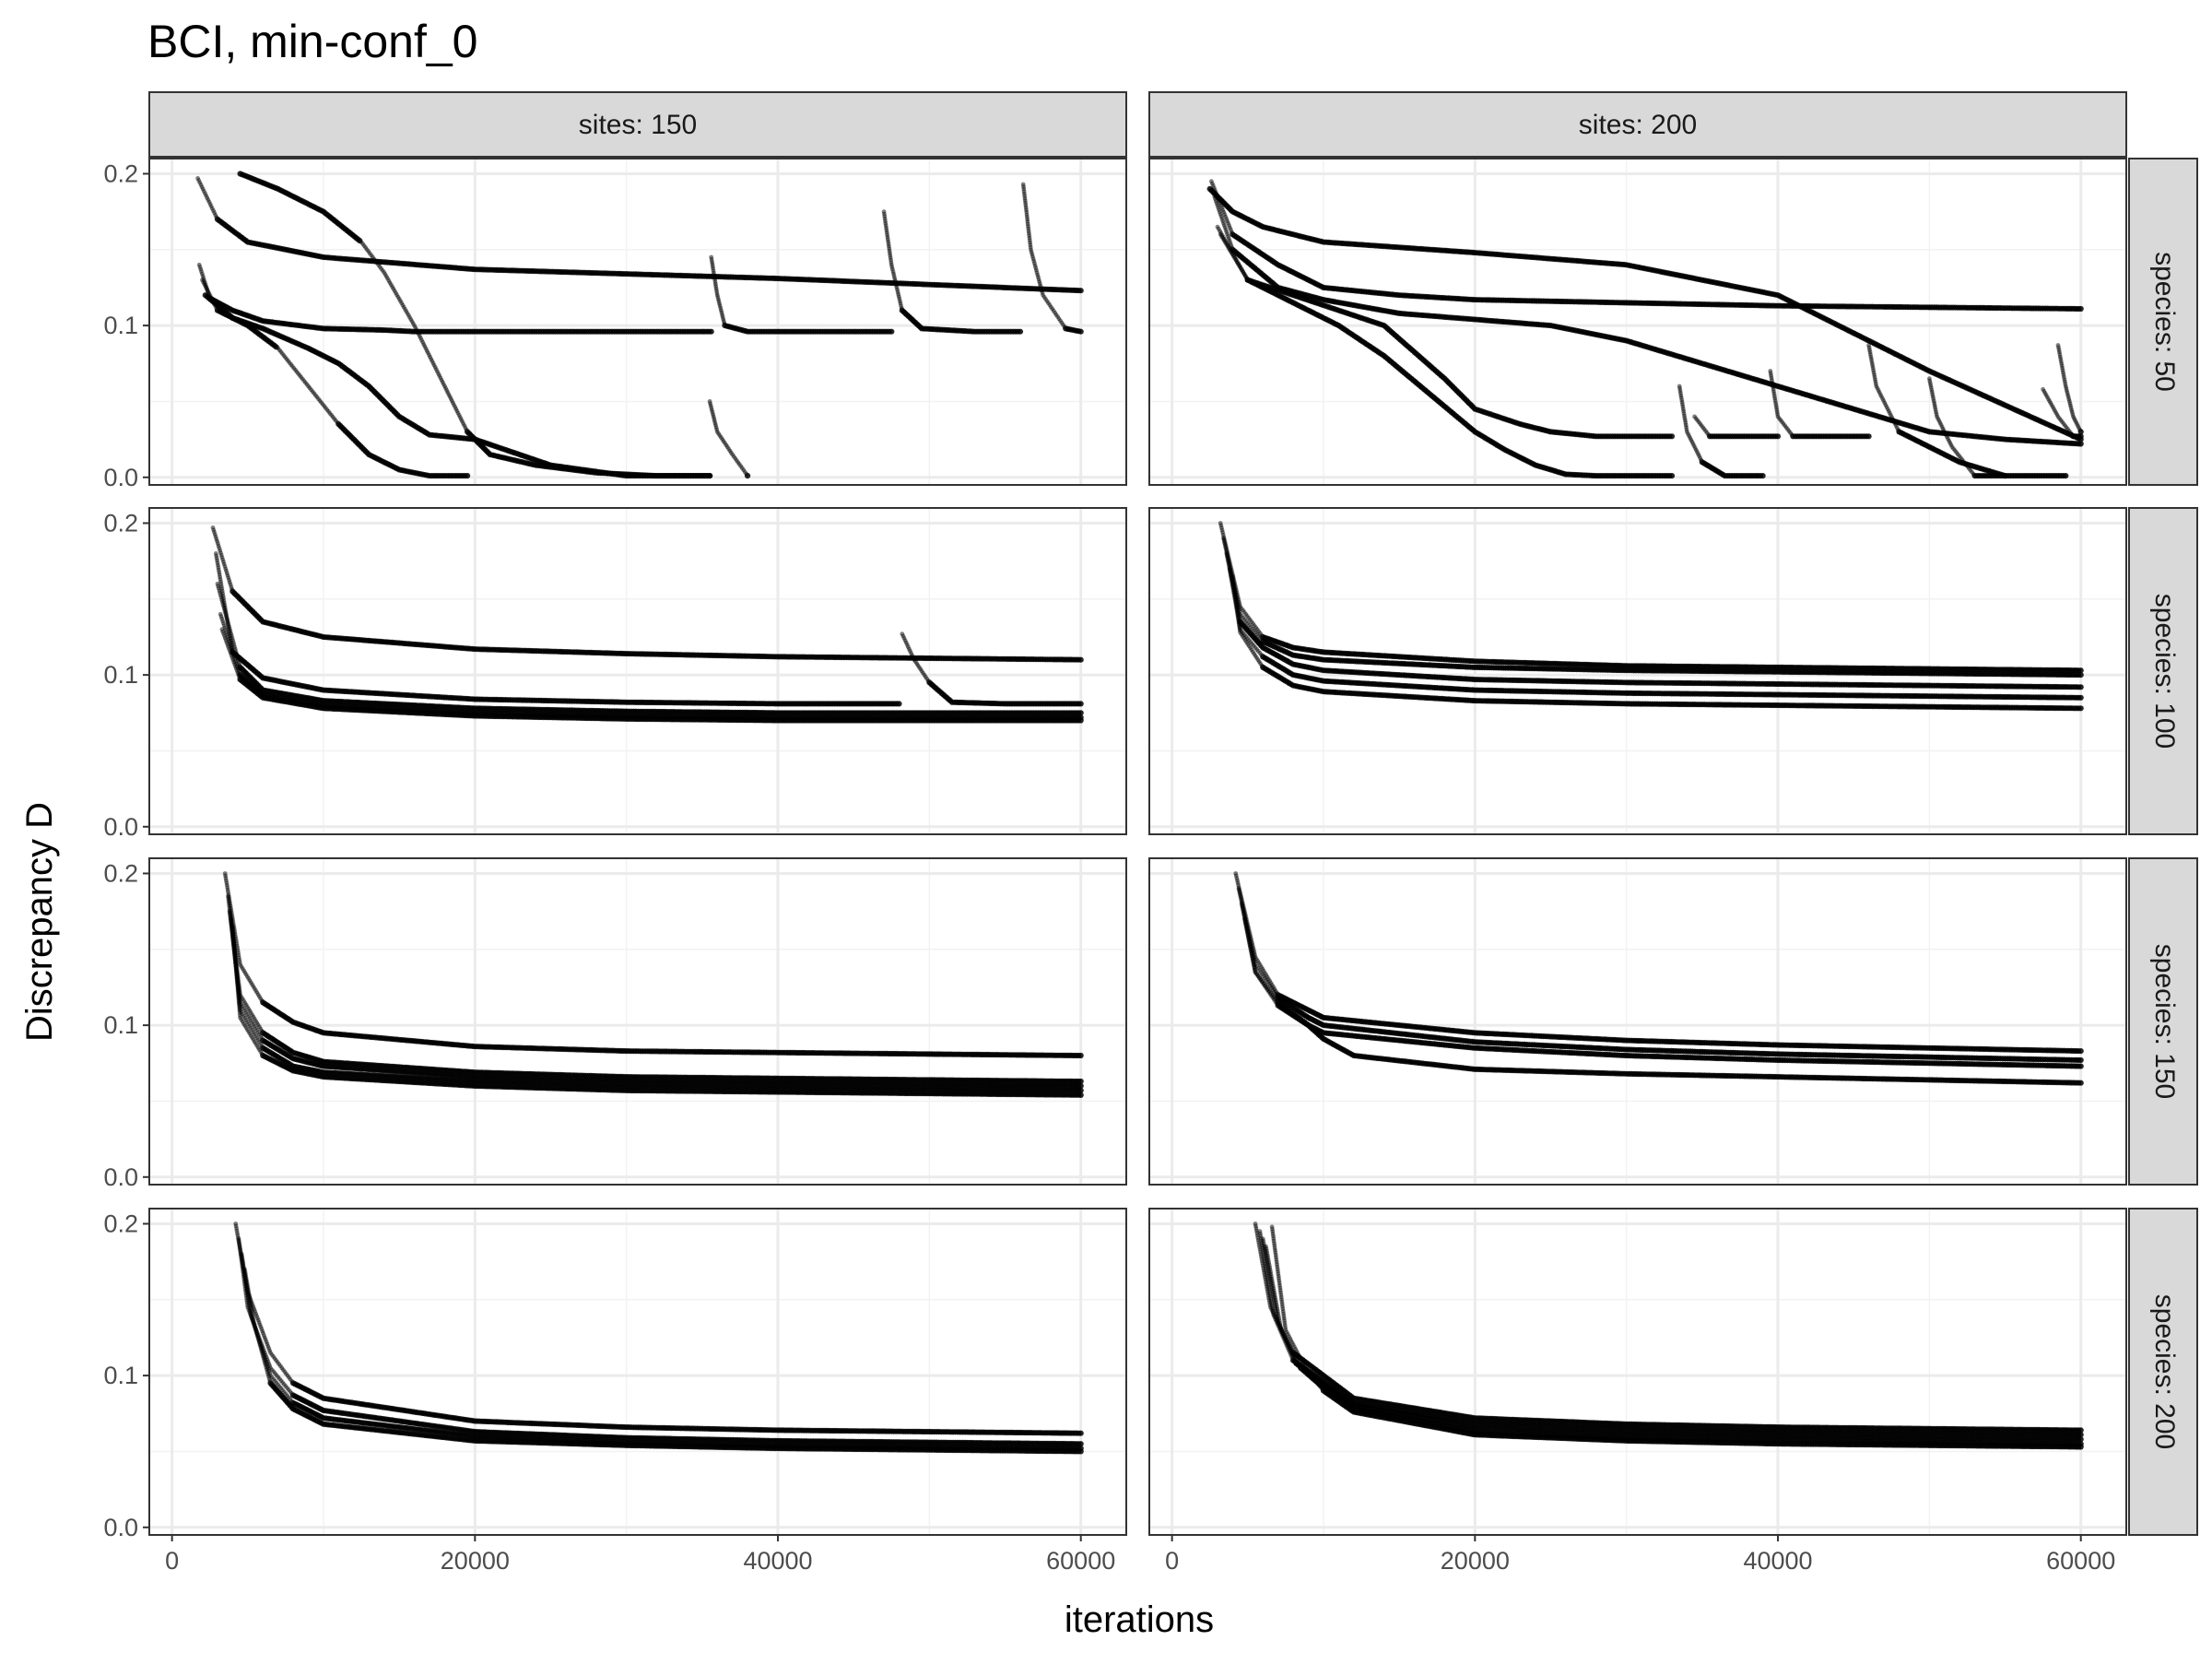  Describe the element at coordinates (638, 125) in the screenshot. I see `column-strip-label: sites: 150` at that location.